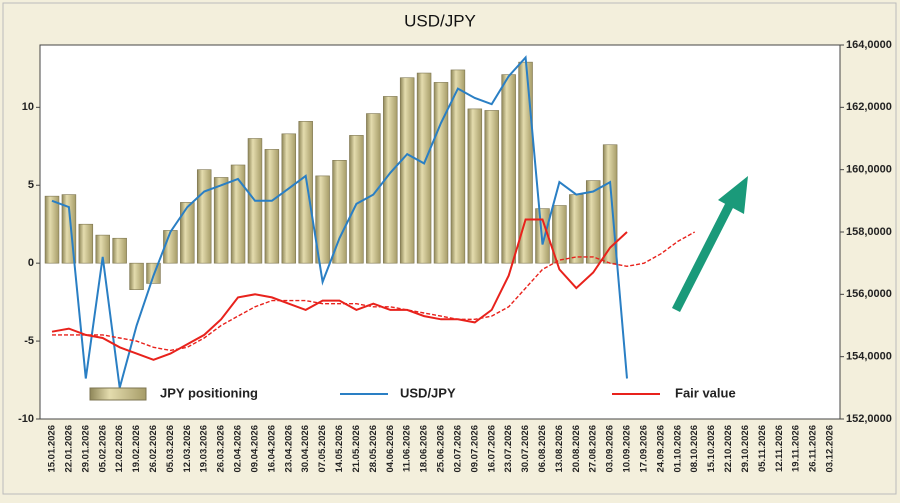 The height and width of the screenshot is (503, 900). What do you see at coordinates (28, 107) in the screenshot?
I see `y-tick-label: 10` at bounding box center [28, 107].